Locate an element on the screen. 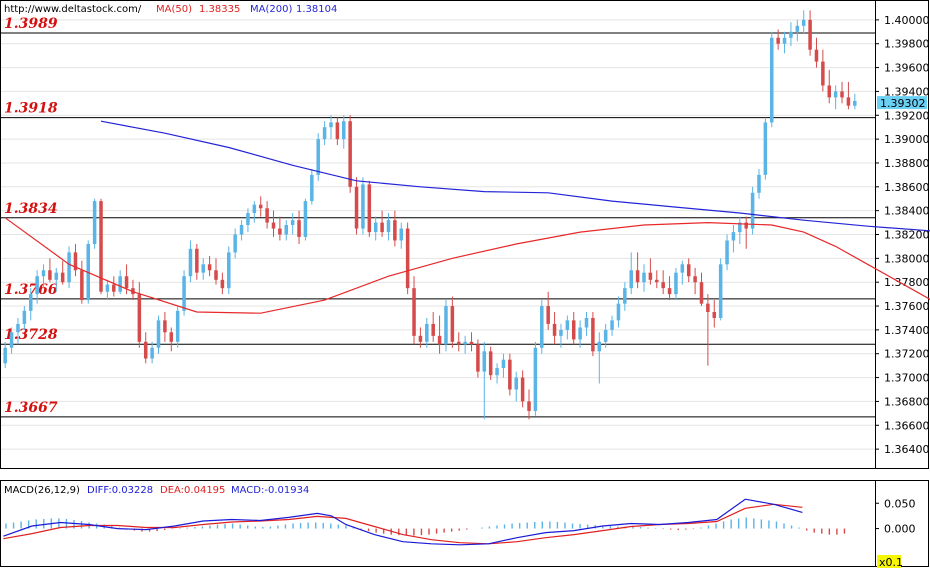 Image resolution: width=930 pixels, height=578 pixels. macd-tick-label: 0.000 is located at coordinates (900, 529).